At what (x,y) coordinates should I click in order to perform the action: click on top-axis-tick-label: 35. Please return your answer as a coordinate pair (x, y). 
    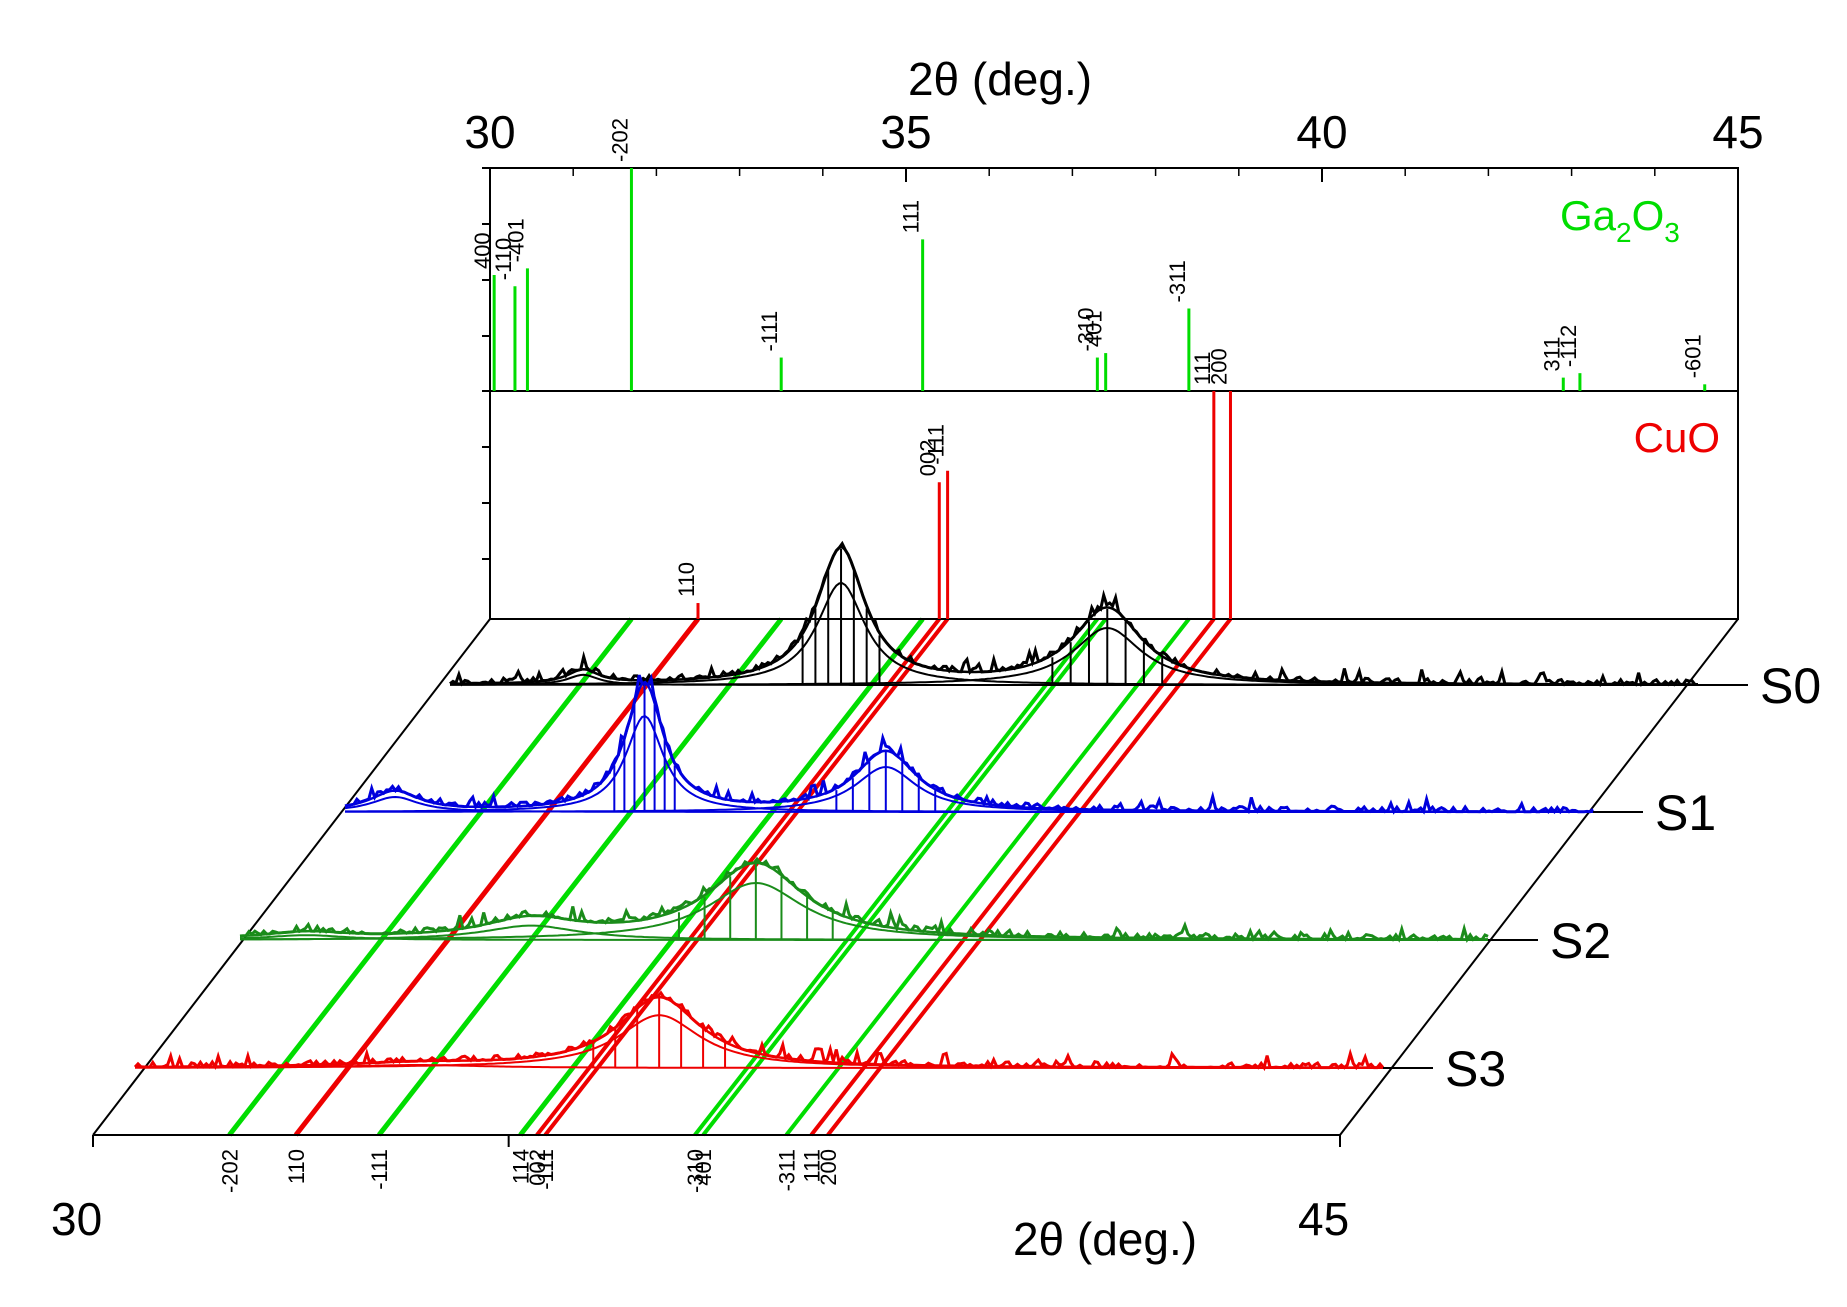
    Looking at the image, I should click on (905, 132).